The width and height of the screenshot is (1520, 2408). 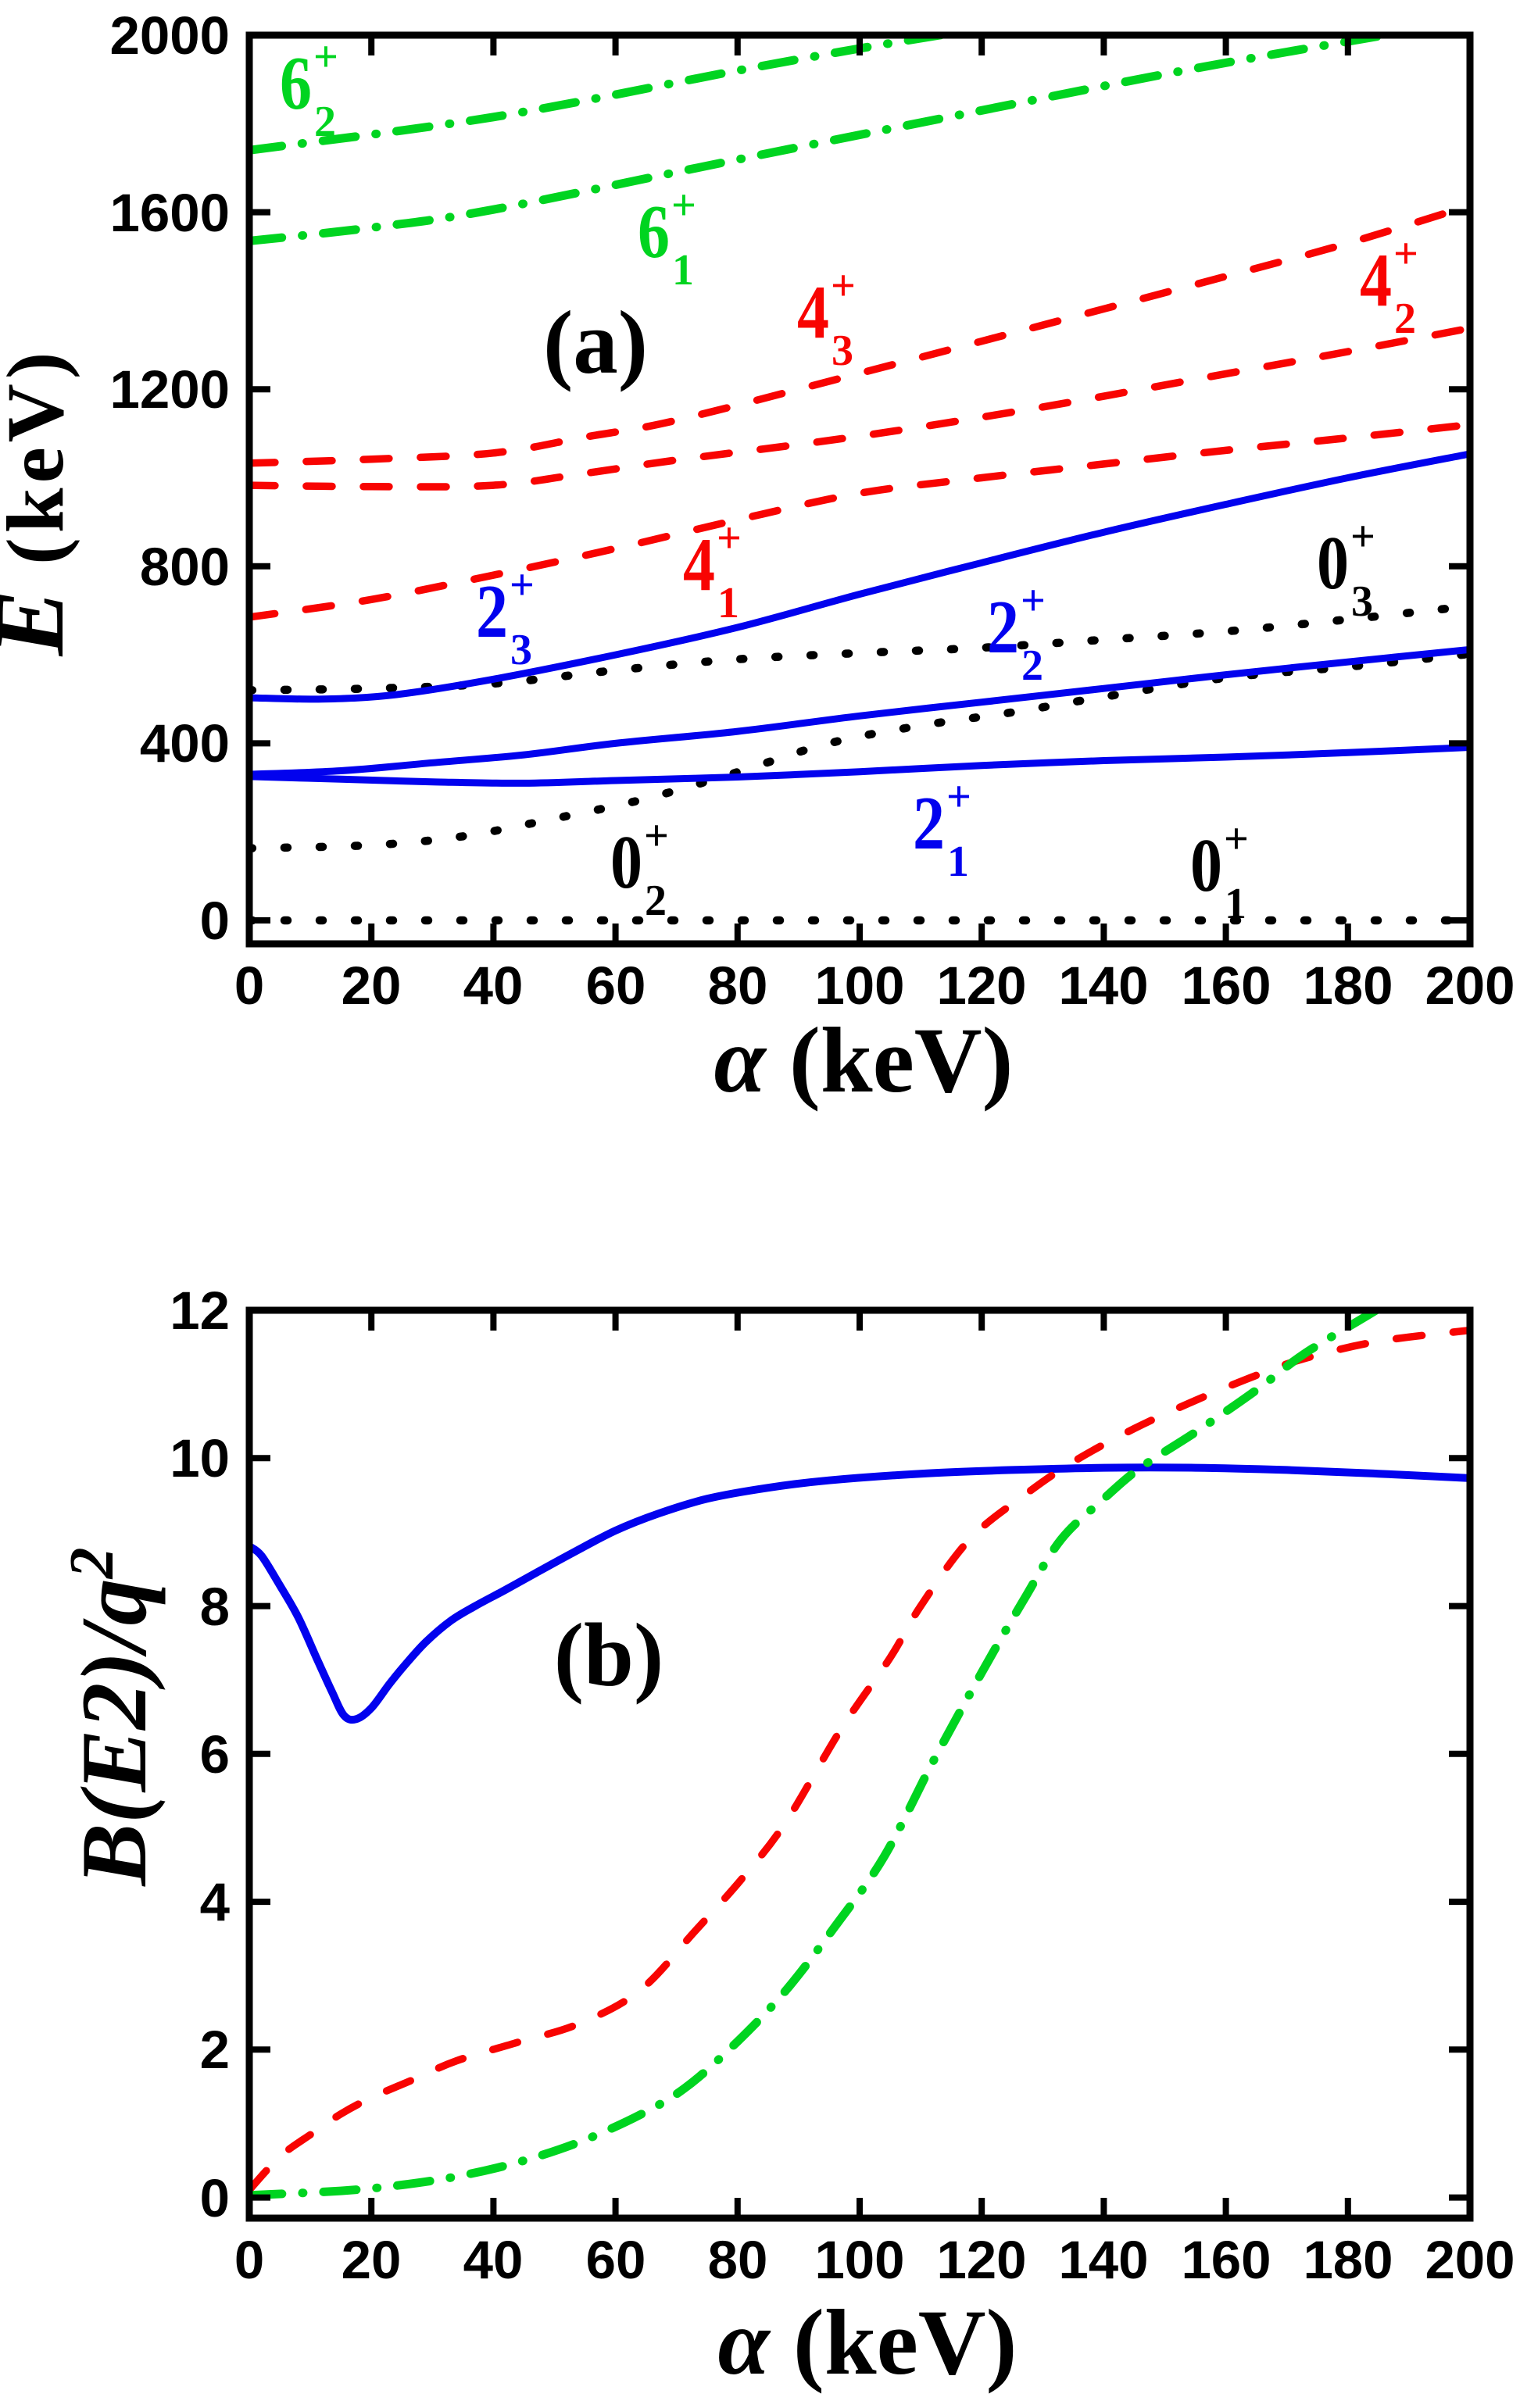 I want to click on svg-text: 2000, so click(x=170, y=35).